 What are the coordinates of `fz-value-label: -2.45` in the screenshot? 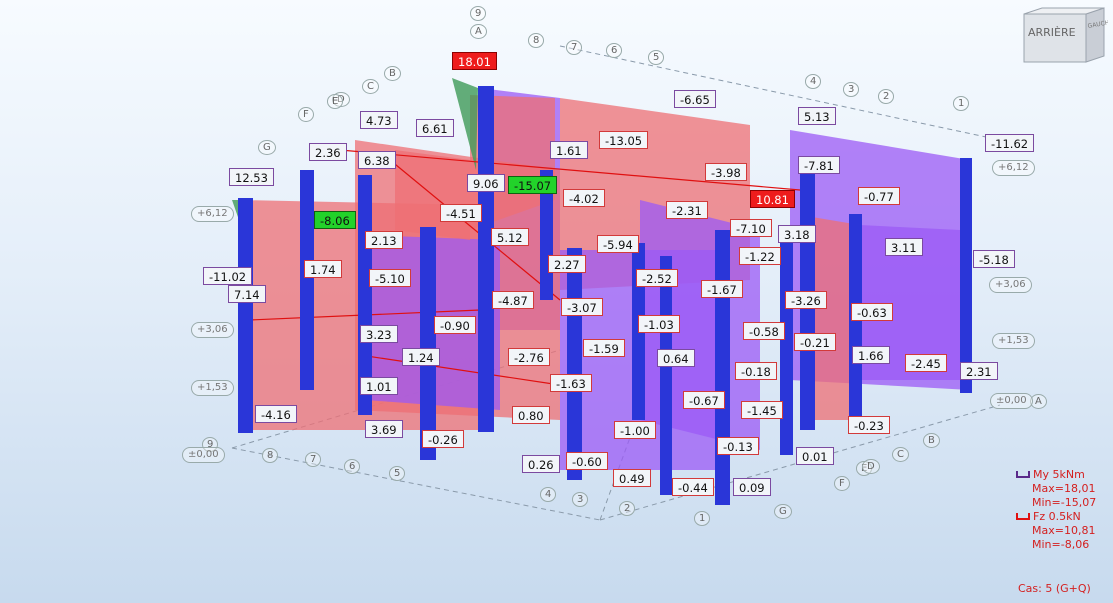 It's located at (926, 363).